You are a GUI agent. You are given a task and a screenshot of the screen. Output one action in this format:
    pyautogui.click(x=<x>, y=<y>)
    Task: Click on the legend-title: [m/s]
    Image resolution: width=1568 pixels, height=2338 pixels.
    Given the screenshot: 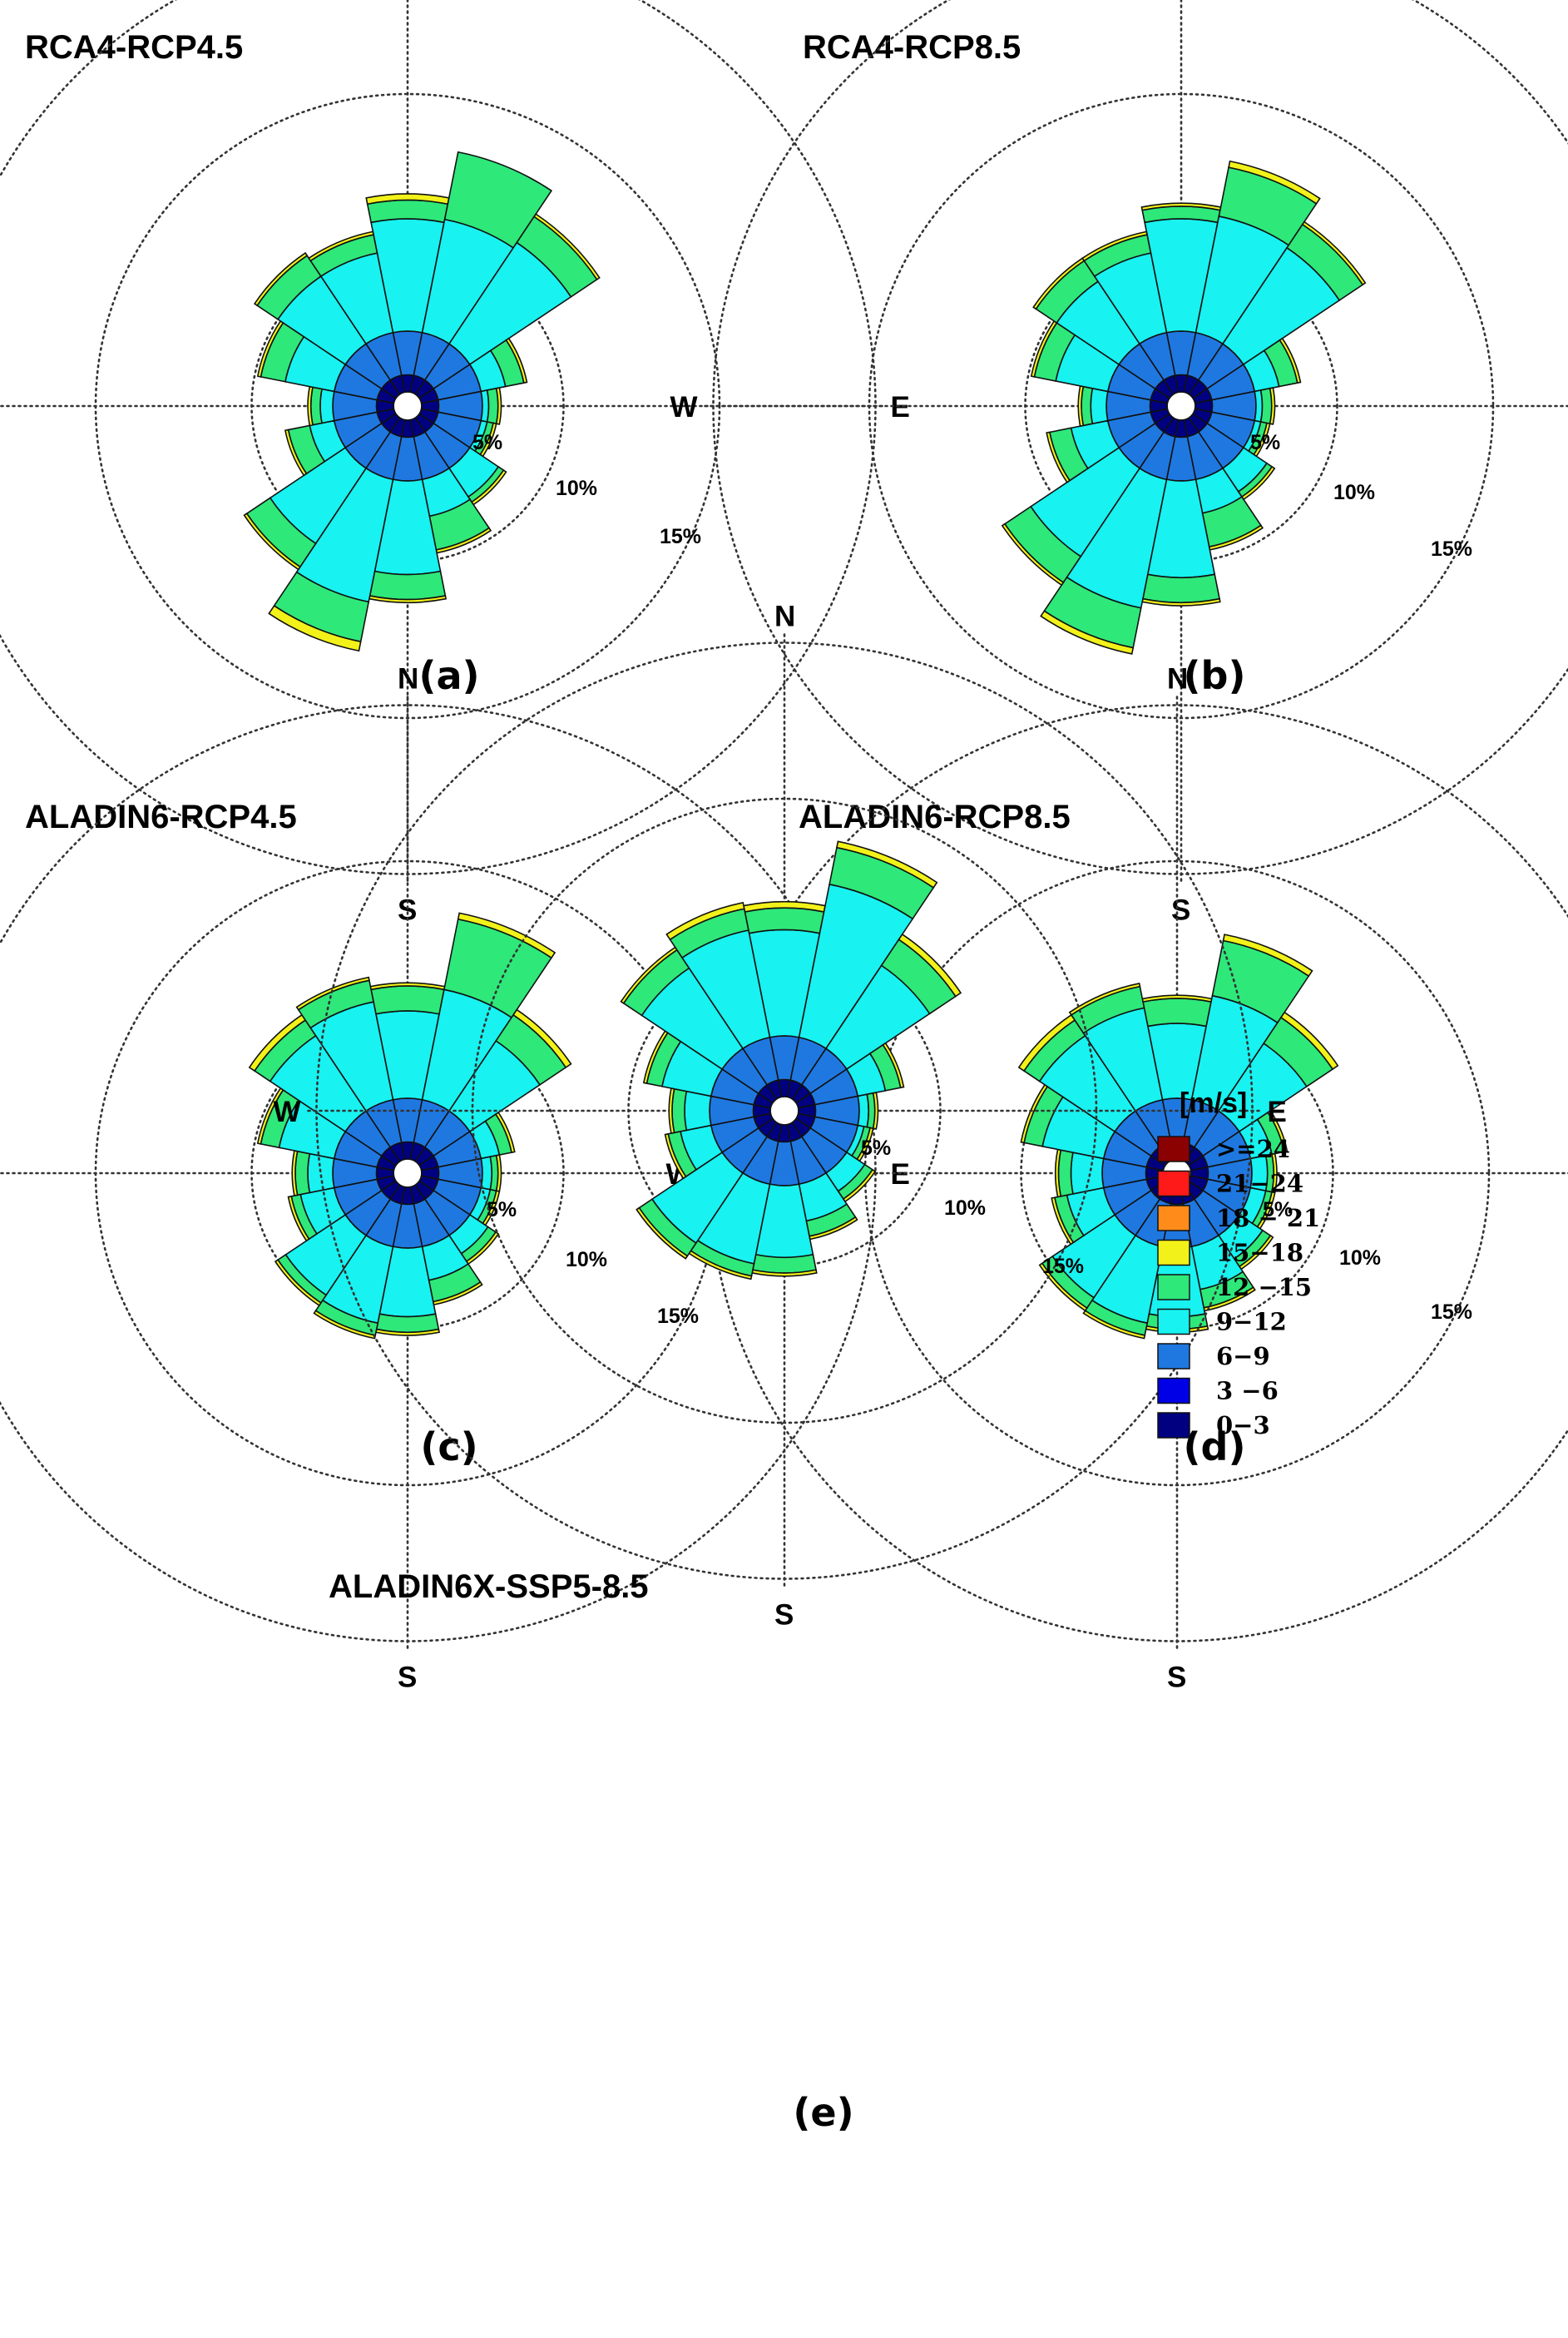 What is the action you would take?
    pyautogui.click(x=1213, y=1103)
    